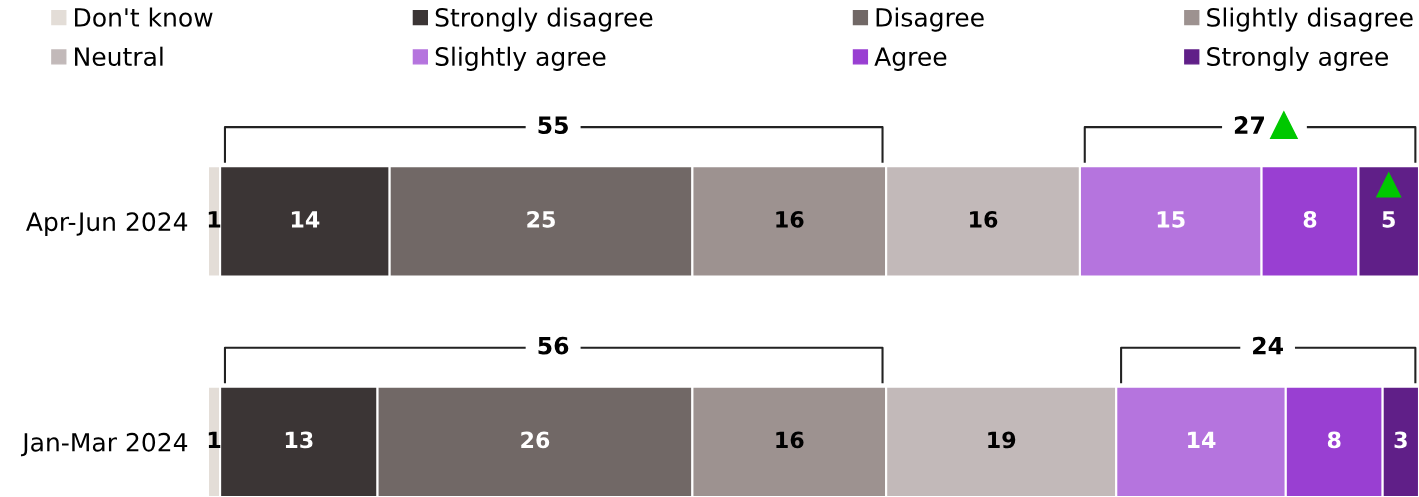 This screenshot has width=1419, height=497. I want to click on annotation: 24, so click(1268, 345).